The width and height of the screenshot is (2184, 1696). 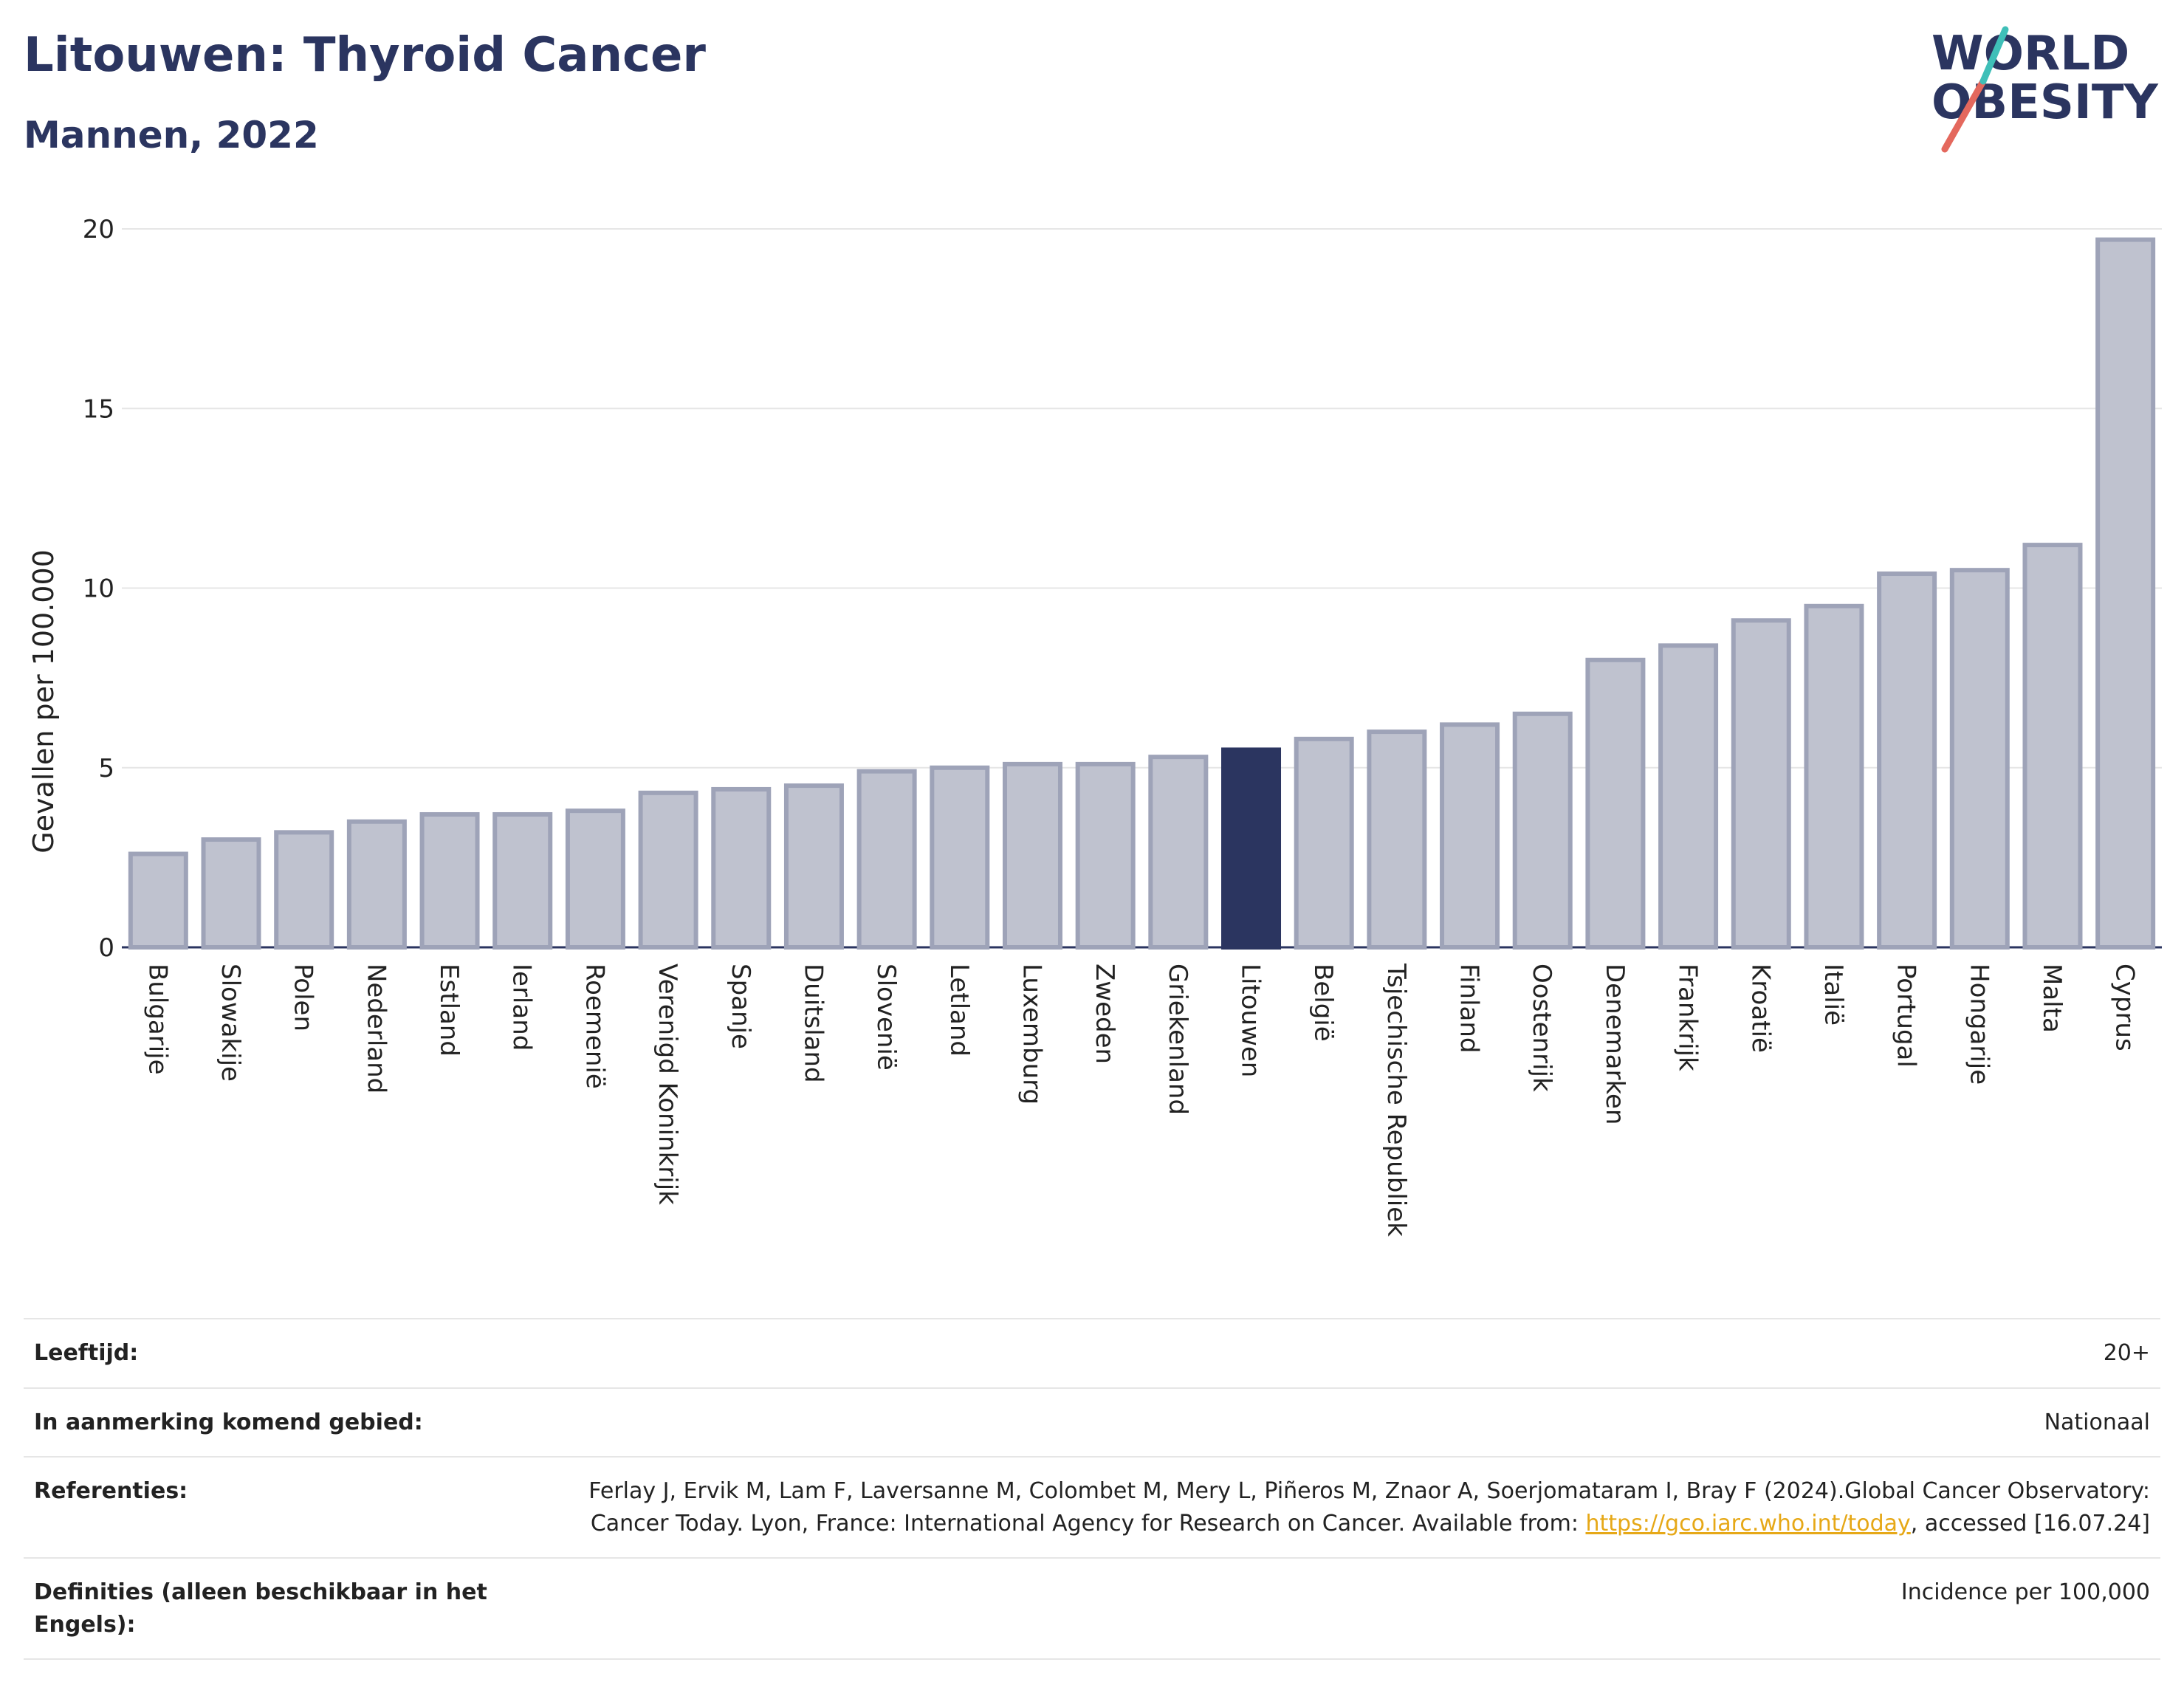 I want to click on x-tick-label: Italië, so click(x=1833, y=995).